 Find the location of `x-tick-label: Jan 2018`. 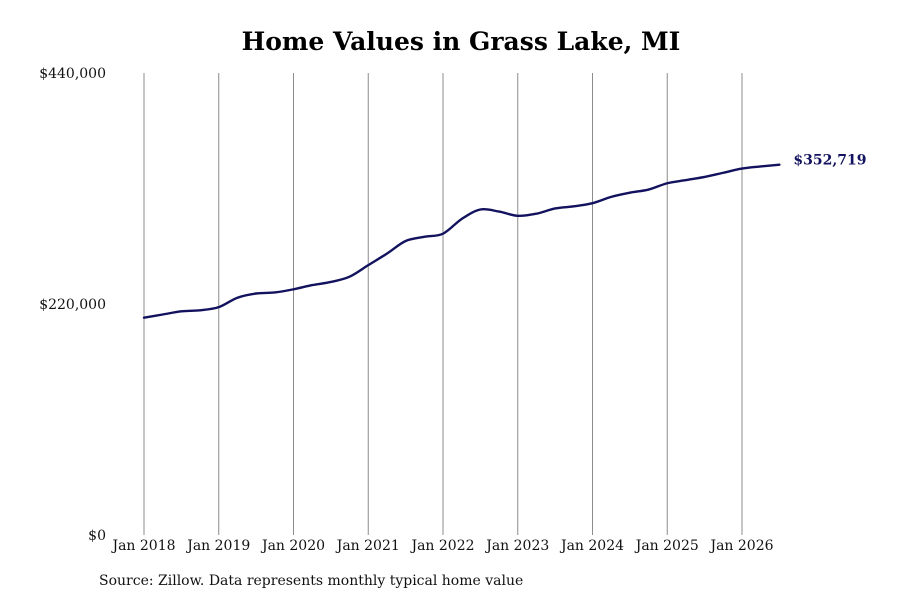

x-tick-label: Jan 2018 is located at coordinates (142, 546).